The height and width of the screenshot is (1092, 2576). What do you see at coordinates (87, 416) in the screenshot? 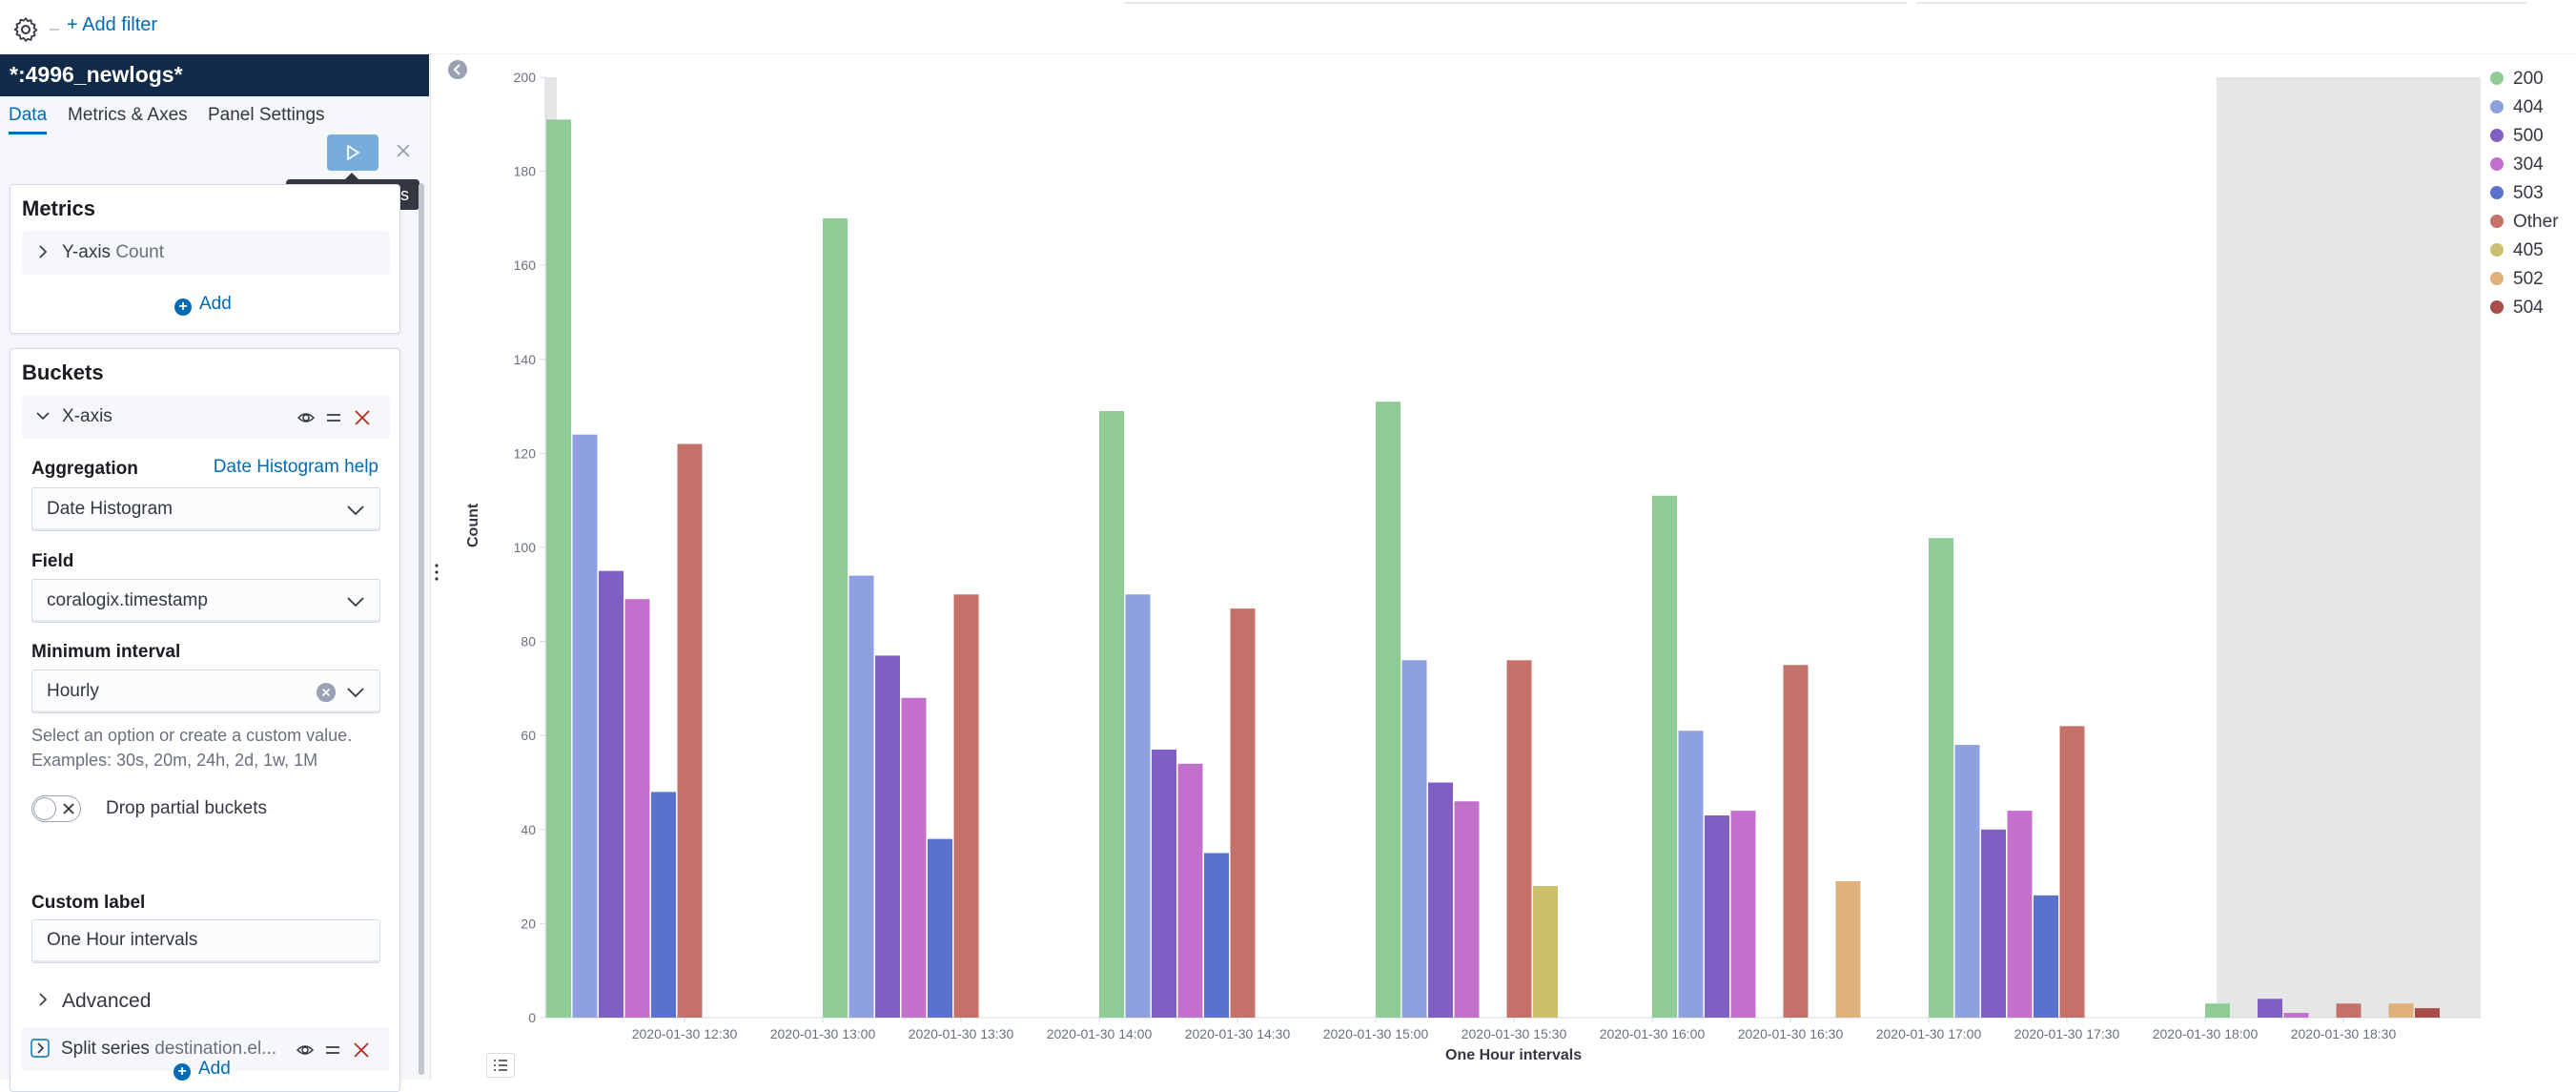
I see `x-axis-label: X-axis` at bounding box center [87, 416].